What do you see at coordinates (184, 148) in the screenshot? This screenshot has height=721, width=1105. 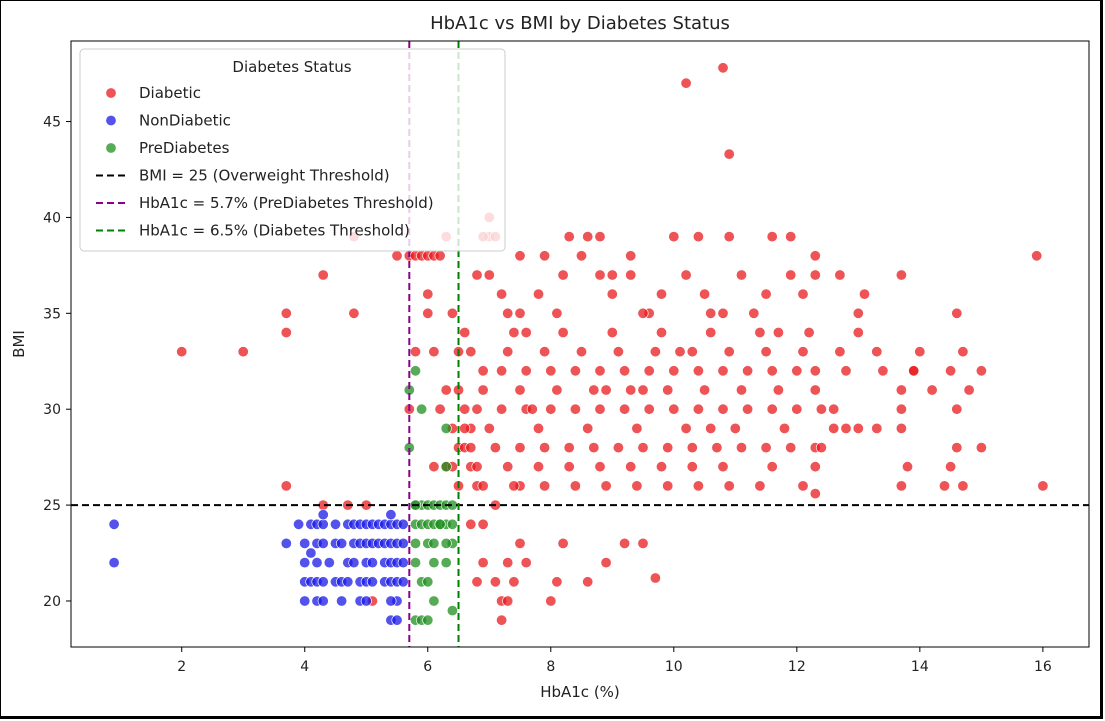 I see `legend-label: PreDiabetes` at bounding box center [184, 148].